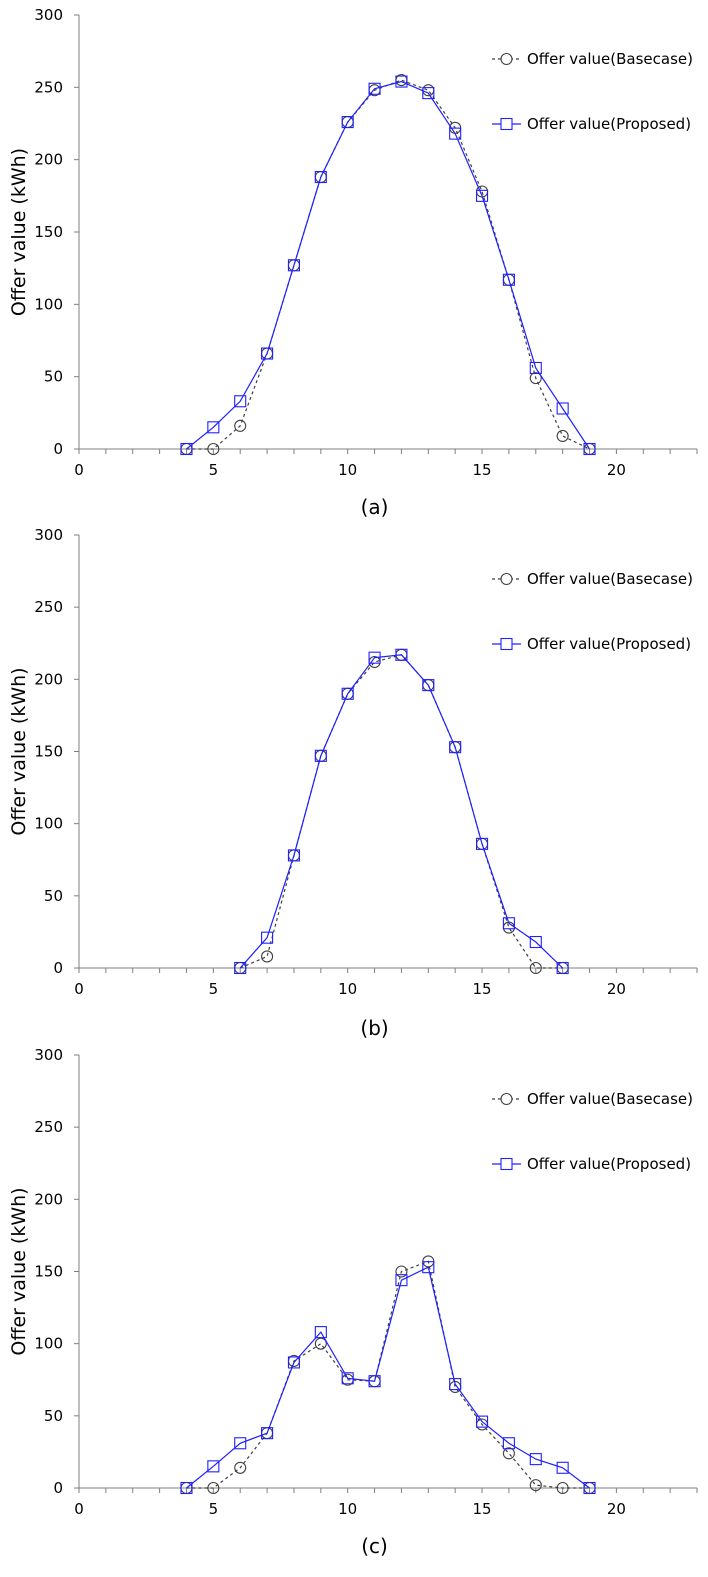  What do you see at coordinates (481, 470) in the screenshot?
I see `x-tick-label: 15` at bounding box center [481, 470].